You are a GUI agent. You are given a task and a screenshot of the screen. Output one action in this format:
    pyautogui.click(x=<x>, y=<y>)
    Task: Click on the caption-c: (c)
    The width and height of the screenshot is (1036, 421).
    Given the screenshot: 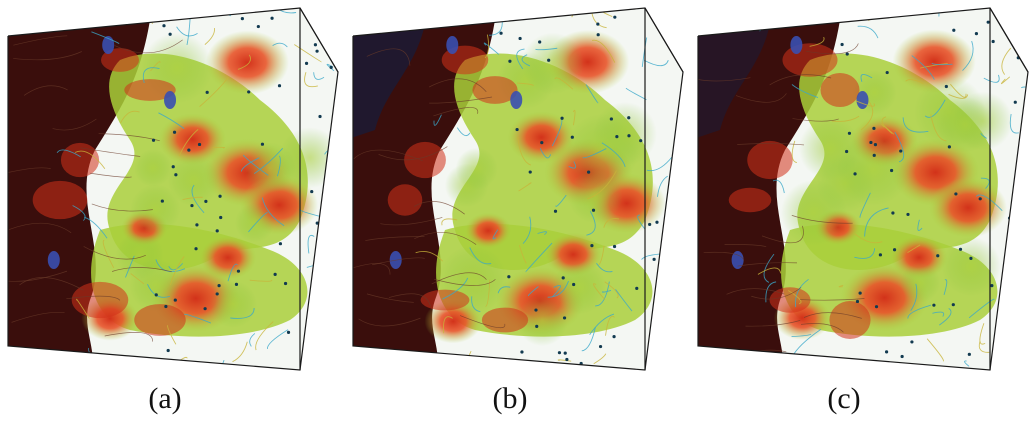 What is the action you would take?
    pyautogui.click(x=844, y=398)
    